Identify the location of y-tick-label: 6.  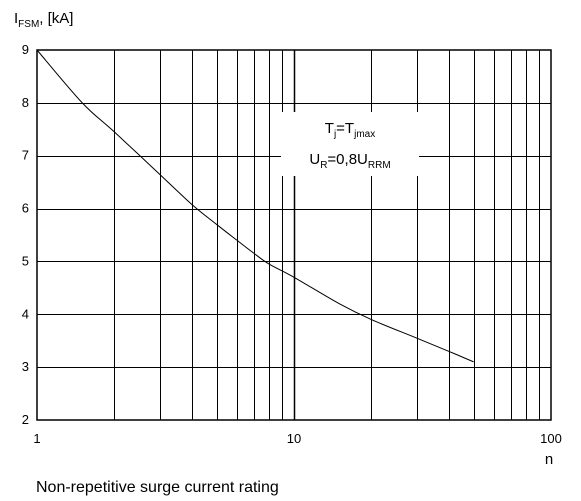
(25, 208).